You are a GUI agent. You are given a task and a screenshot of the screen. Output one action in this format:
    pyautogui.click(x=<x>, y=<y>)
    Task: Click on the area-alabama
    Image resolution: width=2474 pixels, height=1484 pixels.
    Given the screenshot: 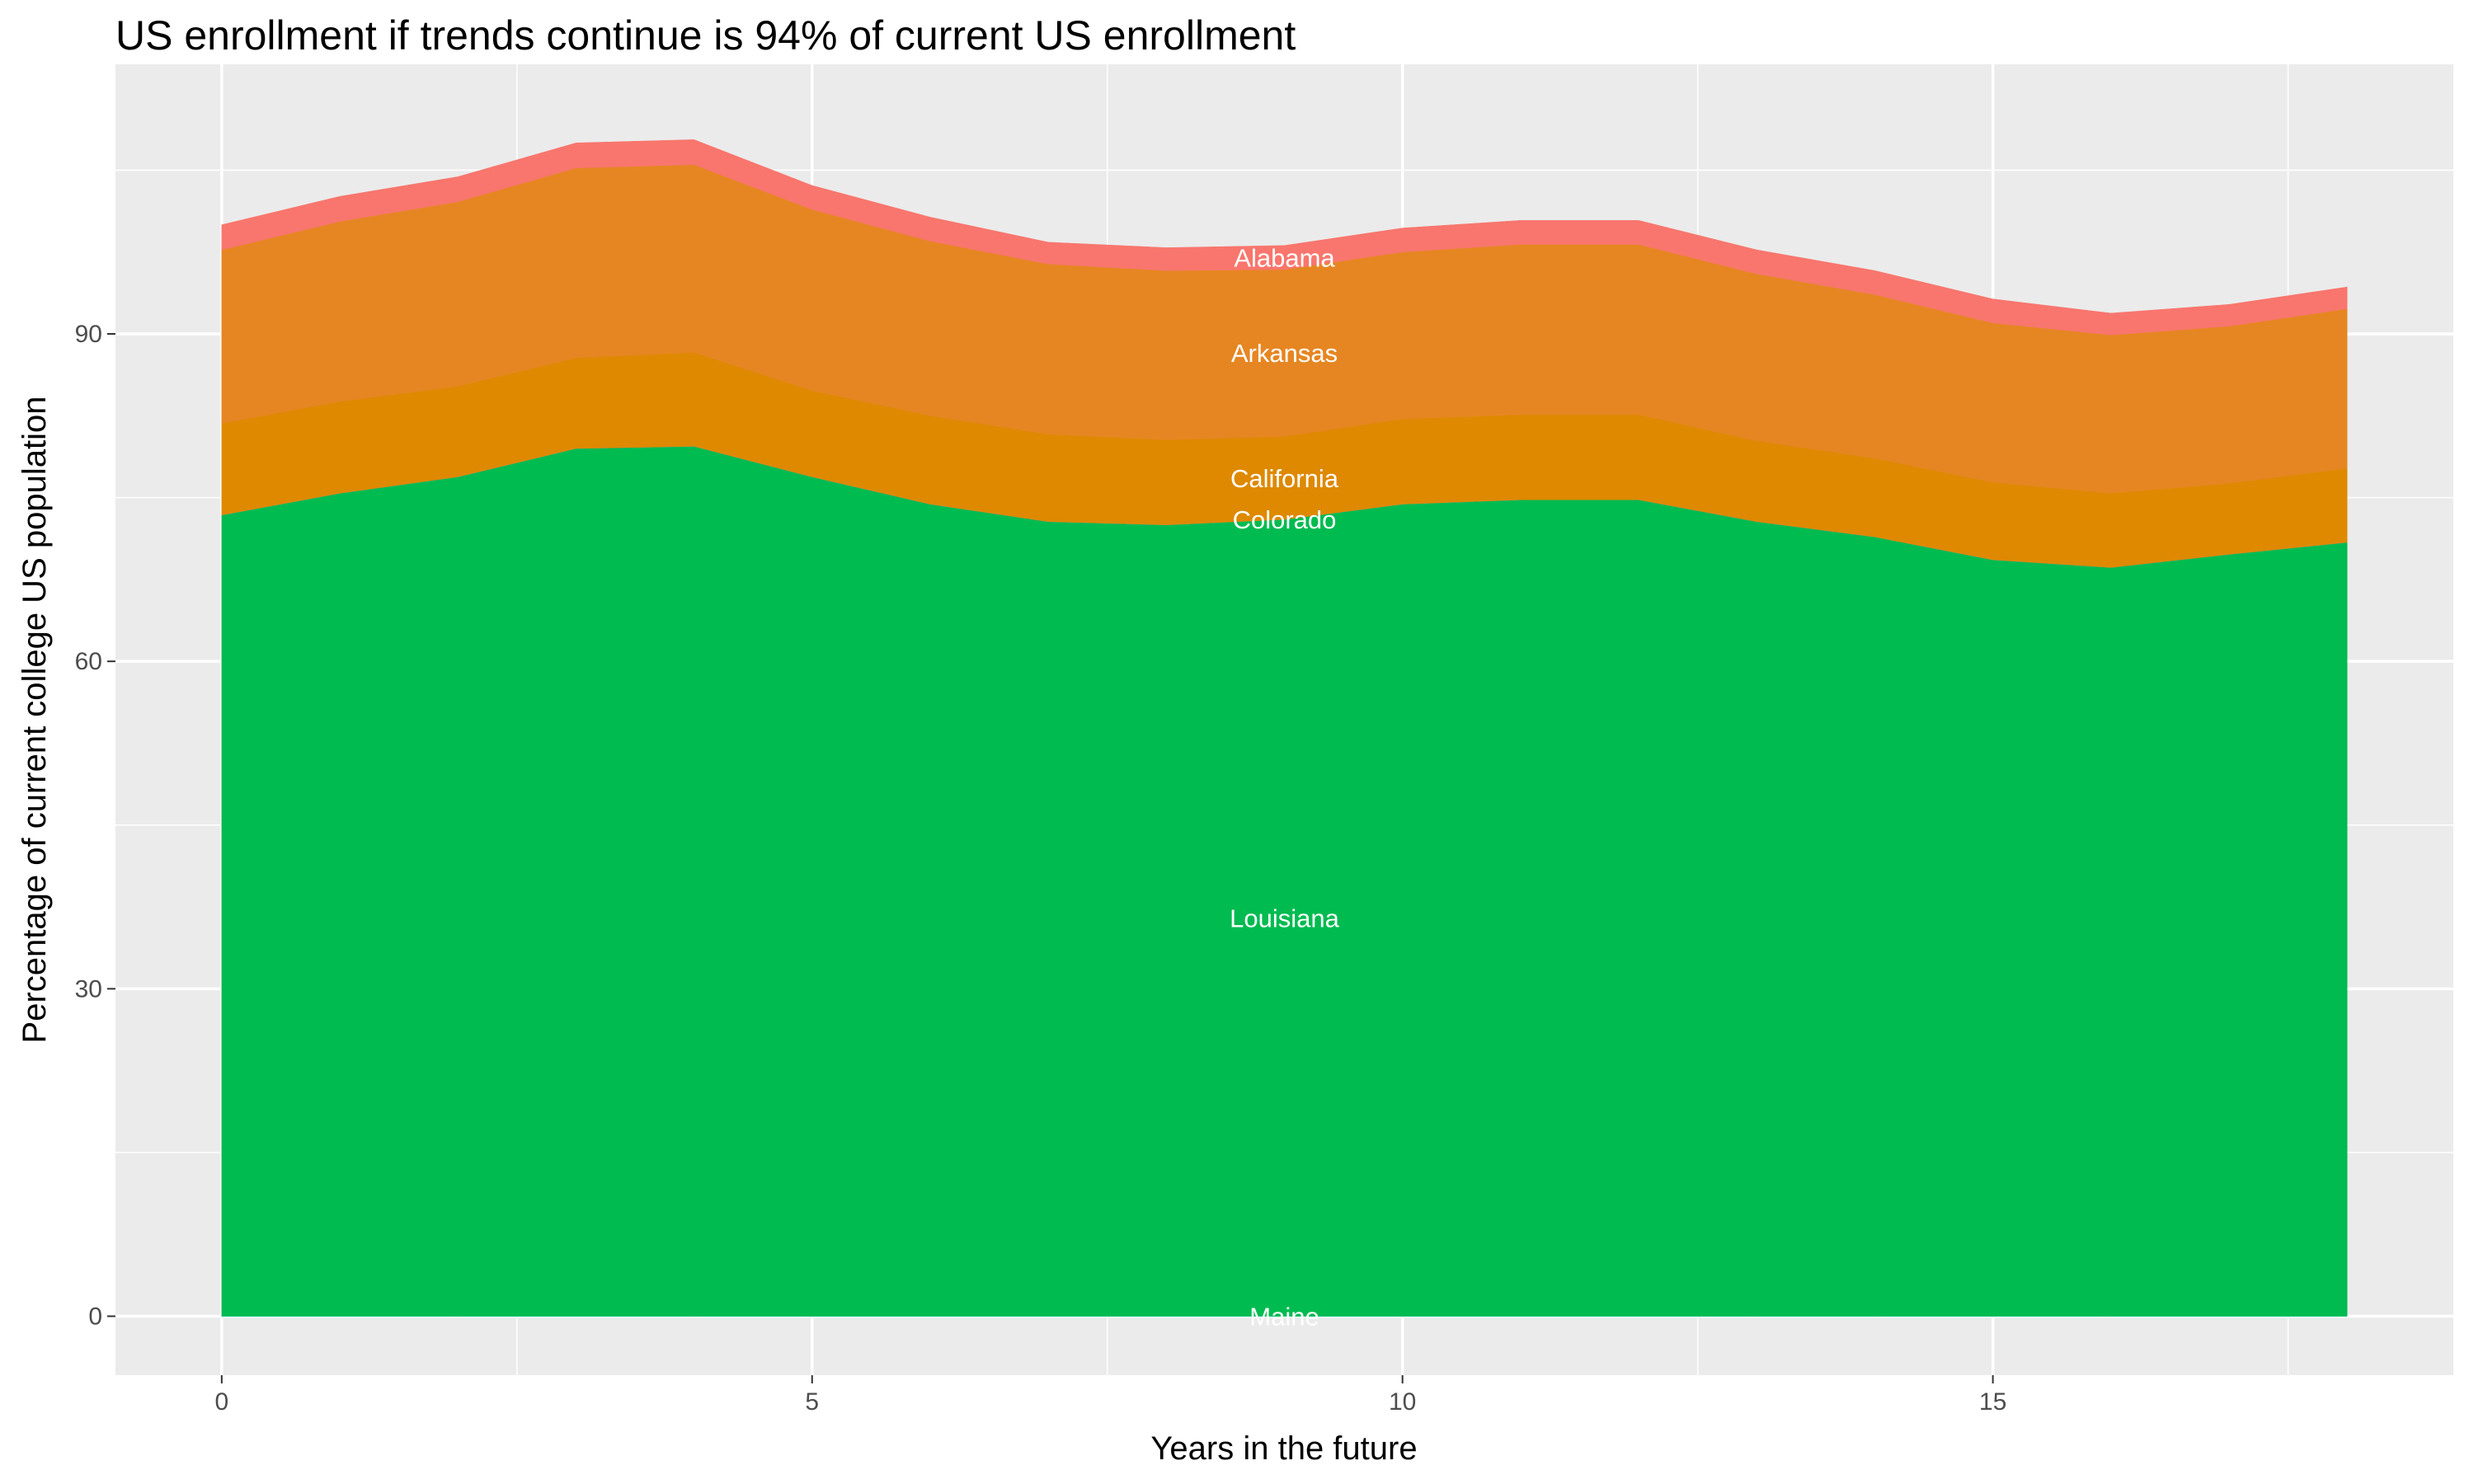 What is the action you would take?
    pyautogui.click(x=1284, y=237)
    